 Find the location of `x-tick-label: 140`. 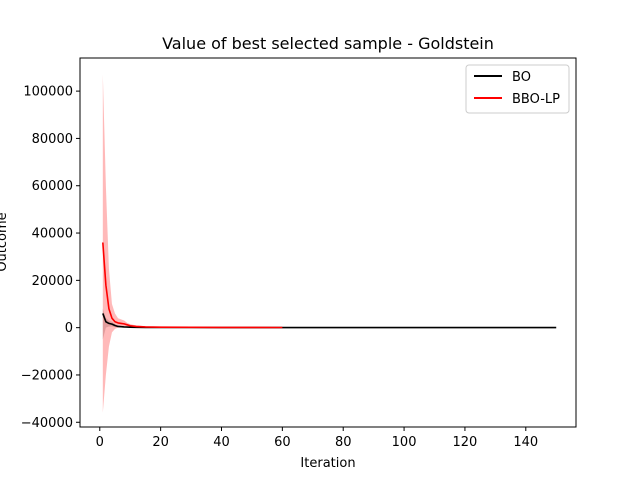

x-tick-label: 140 is located at coordinates (525, 442).